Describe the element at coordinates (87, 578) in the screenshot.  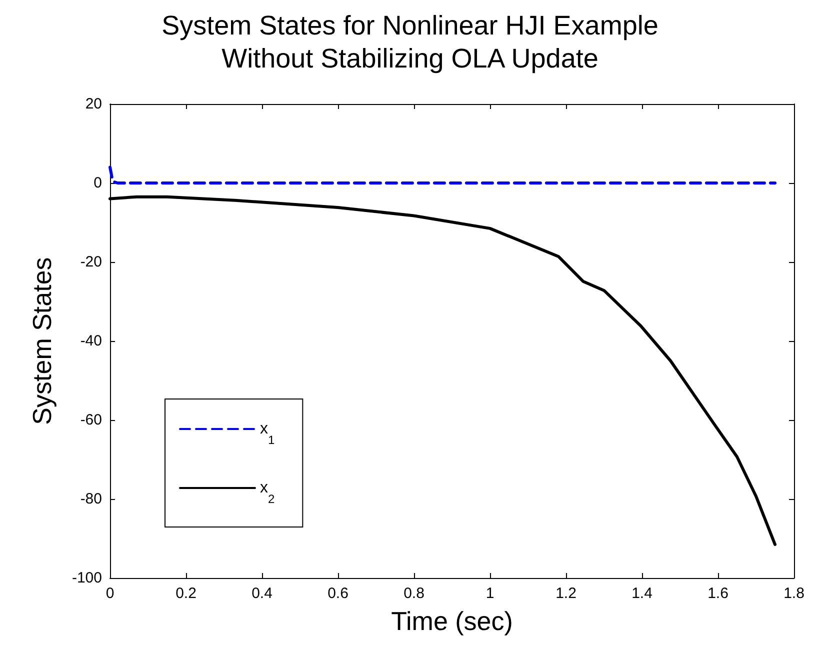
I see `y-tick-label: -100` at that location.